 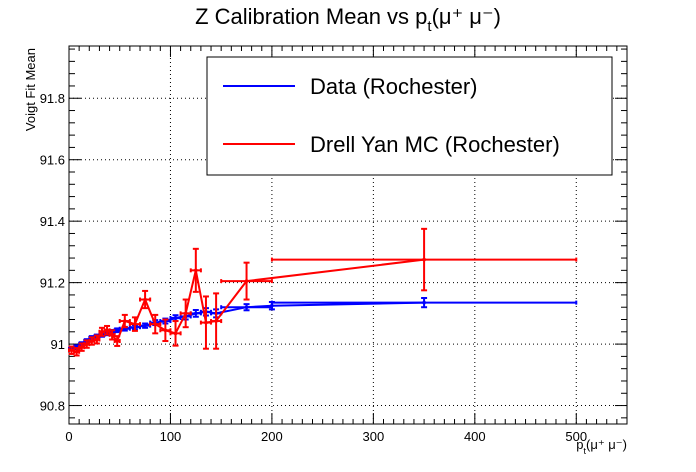 I want to click on x-tick-label: 300, so click(x=374, y=436).